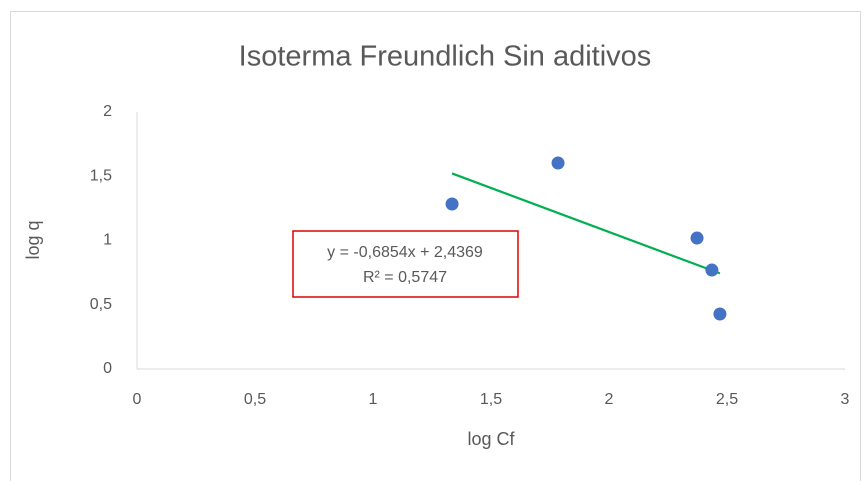  I want to click on y-tick-label: 0,5, so click(101, 304).